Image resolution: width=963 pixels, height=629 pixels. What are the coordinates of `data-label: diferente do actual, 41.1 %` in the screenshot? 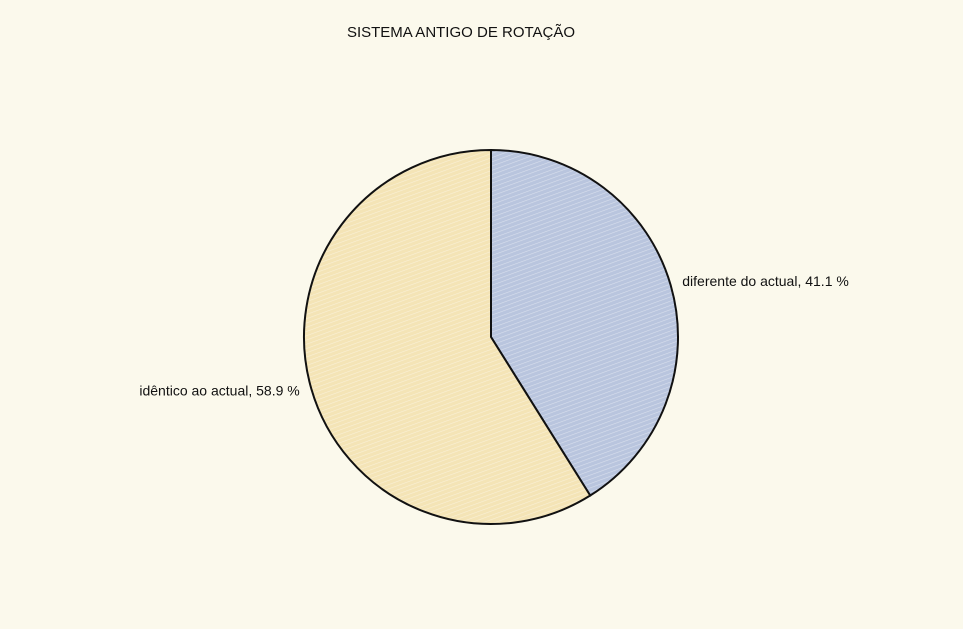 It's located at (765, 281).